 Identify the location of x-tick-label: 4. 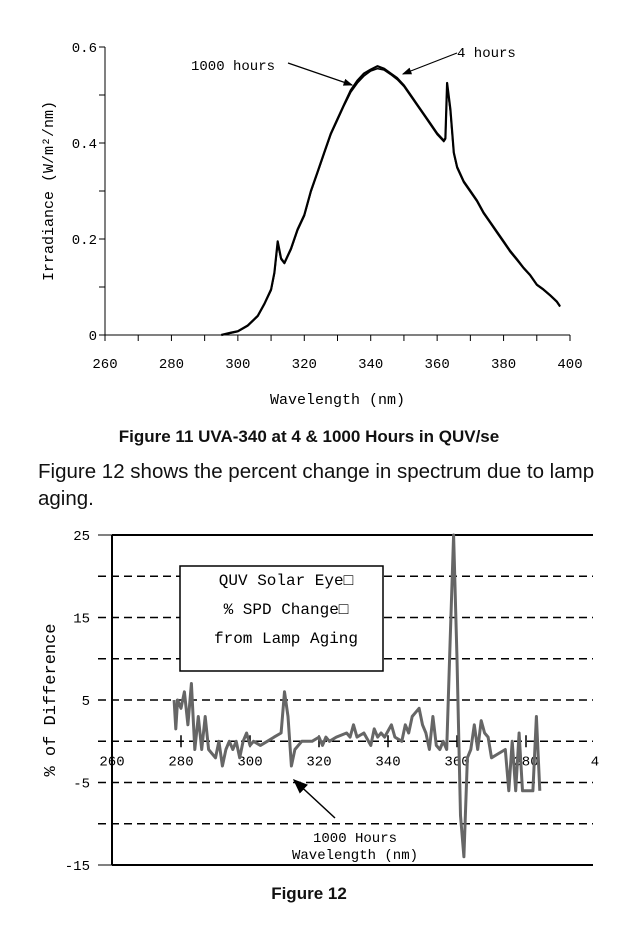
(595, 762).